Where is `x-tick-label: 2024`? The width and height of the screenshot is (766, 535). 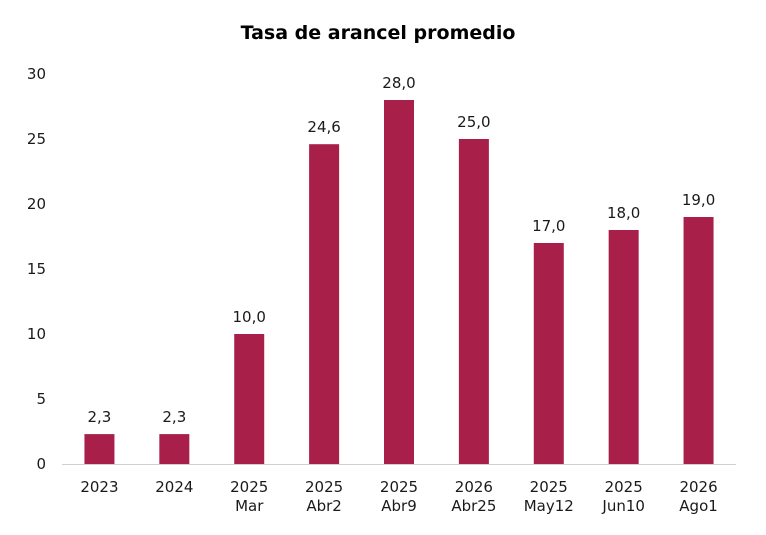 x-tick-label: 2024 is located at coordinates (174, 487).